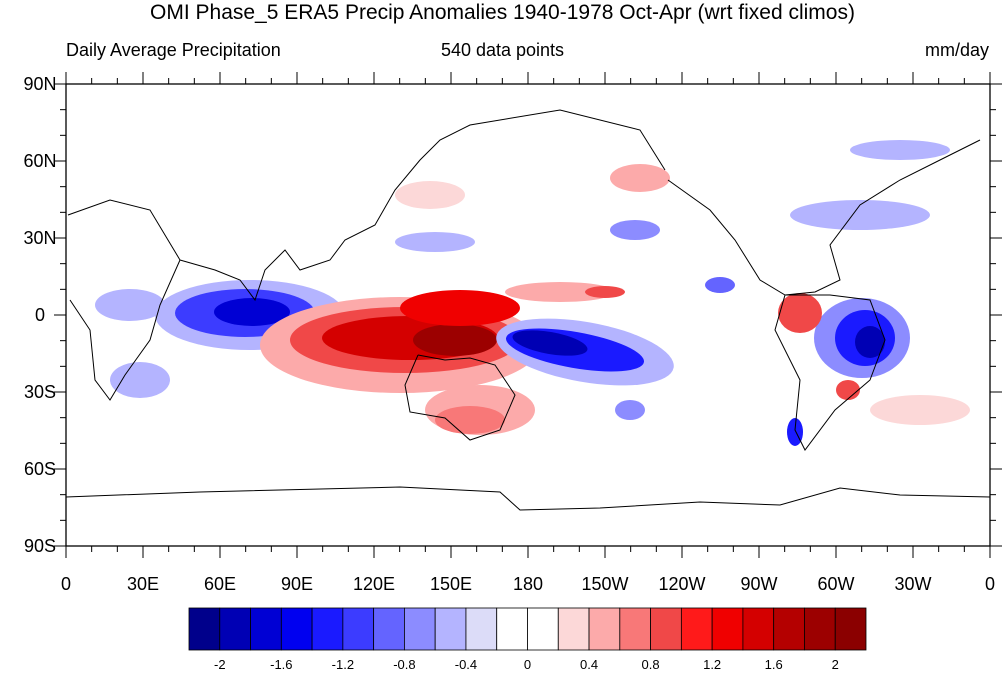 The width and height of the screenshot is (1005, 676). Describe the element at coordinates (39, 238) in the screenshot. I see `lat-label: 30N` at that location.